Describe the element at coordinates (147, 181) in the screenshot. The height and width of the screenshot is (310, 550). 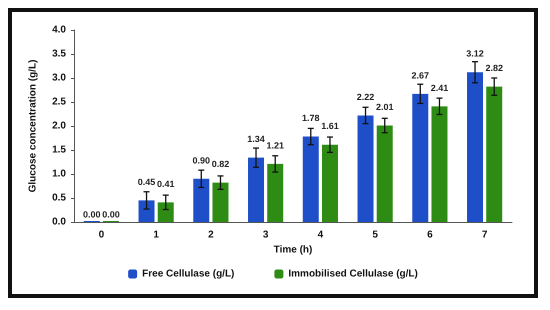
I see `data-label: 0.45` at that location.